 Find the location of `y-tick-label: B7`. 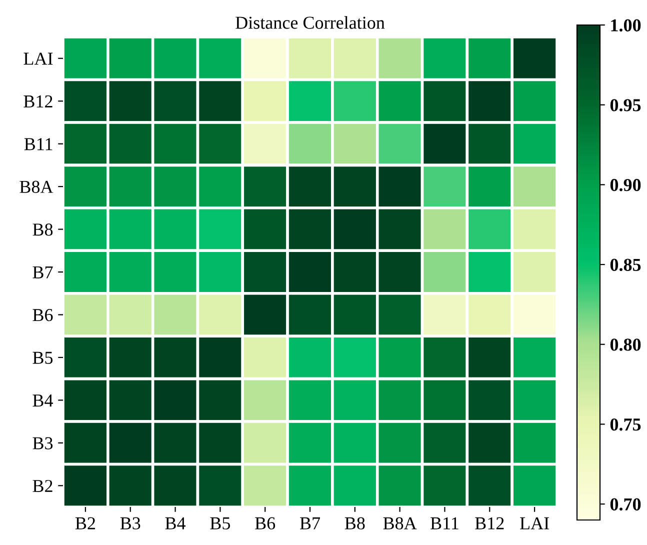

y-tick-label: B7 is located at coordinates (42, 272).